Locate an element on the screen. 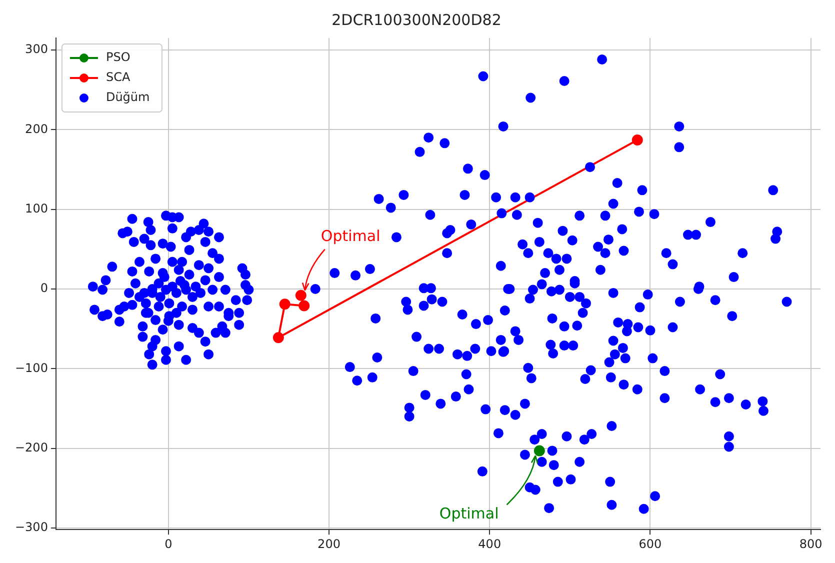  y-tick-label: 300 is located at coordinates (36, 49).